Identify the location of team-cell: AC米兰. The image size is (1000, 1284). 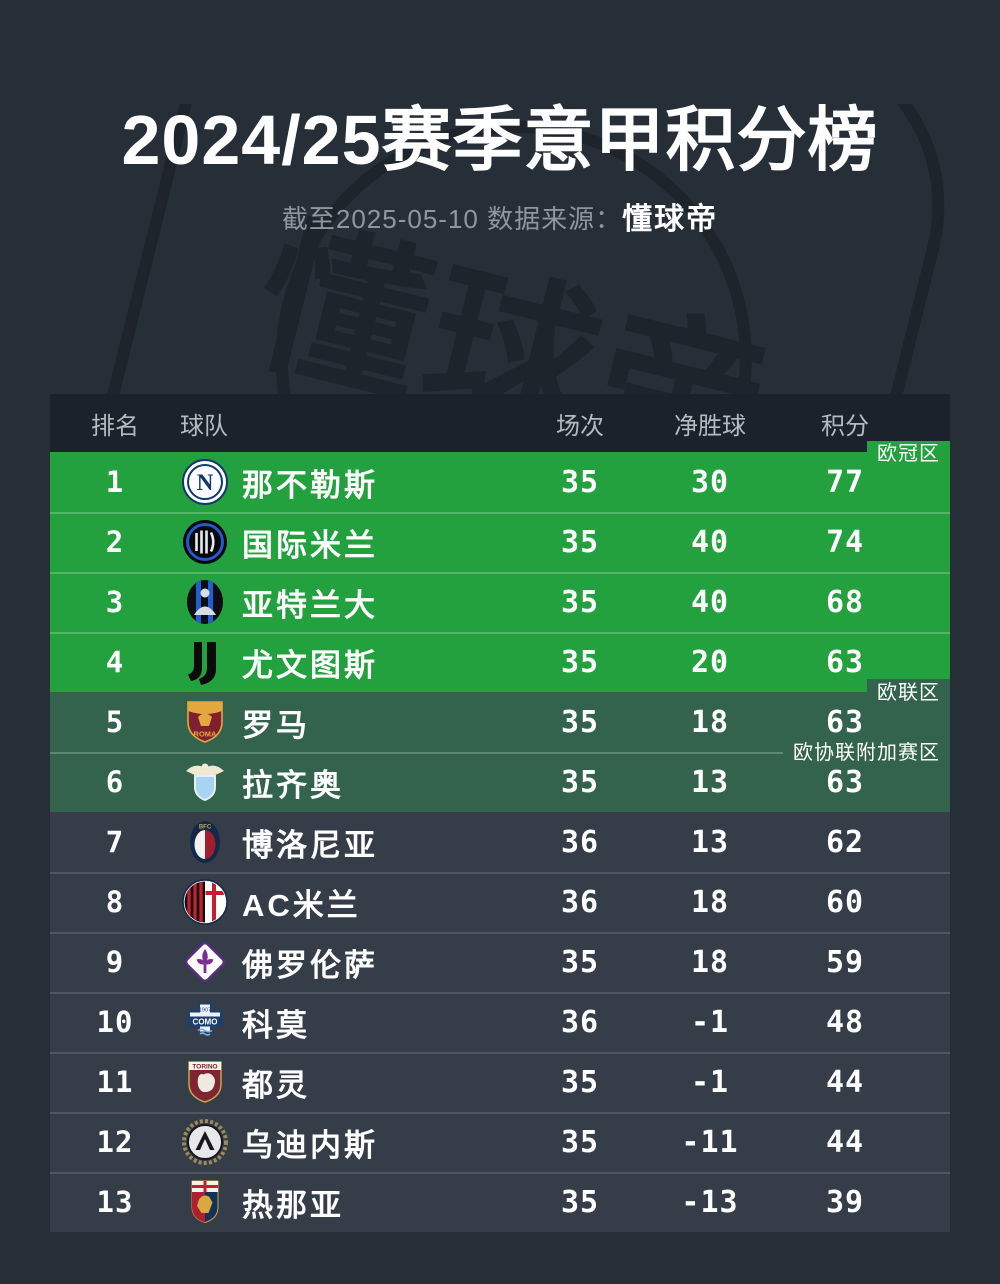
(355, 902).